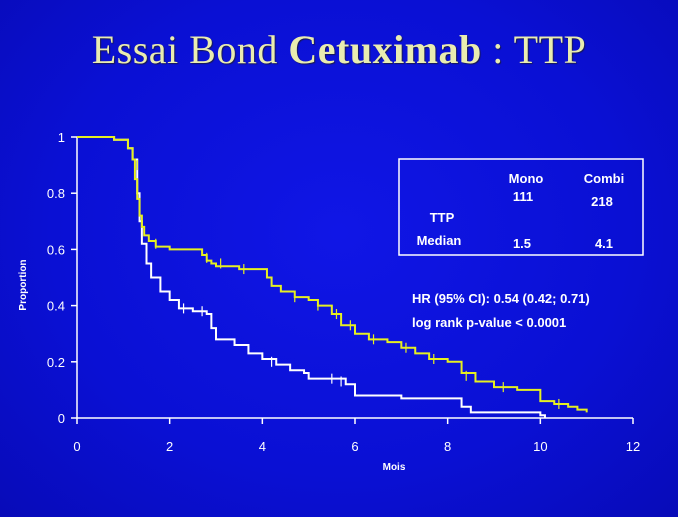 Image resolution: width=678 pixels, height=517 pixels. What do you see at coordinates (385, 49) in the screenshot?
I see `title-drug-name: Cetuximab` at bounding box center [385, 49].